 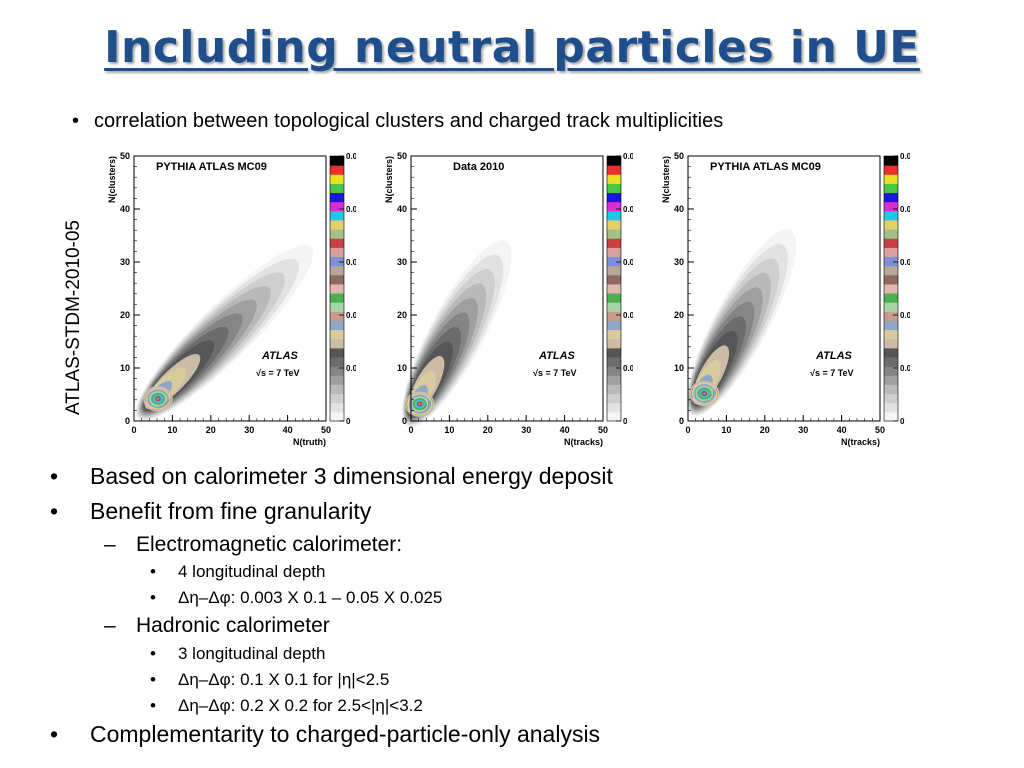 What do you see at coordinates (237, 654) in the screenshot?
I see `bullet-level3: • 3 longitudinal depth` at bounding box center [237, 654].